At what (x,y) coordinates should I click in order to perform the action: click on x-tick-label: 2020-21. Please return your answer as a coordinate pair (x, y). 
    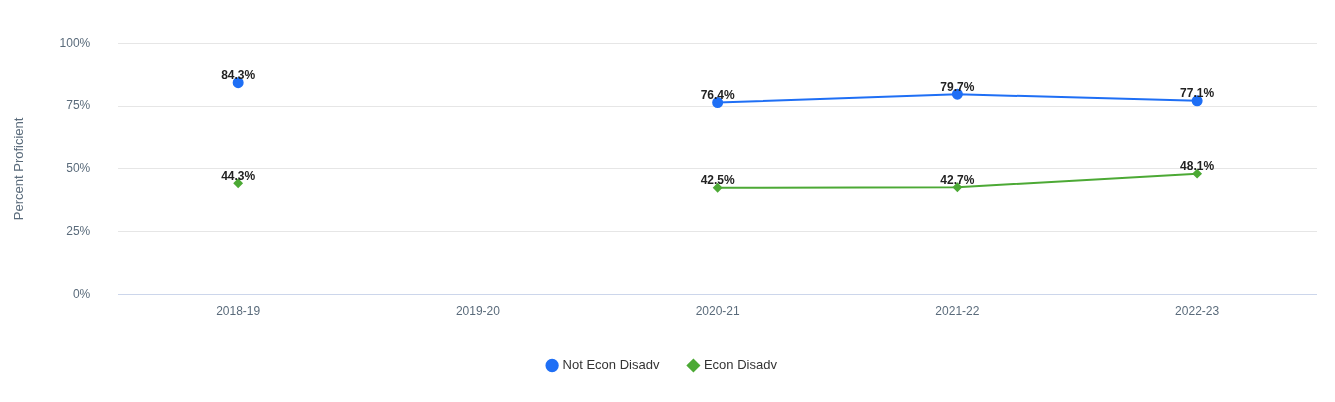
    Looking at the image, I should click on (717, 311).